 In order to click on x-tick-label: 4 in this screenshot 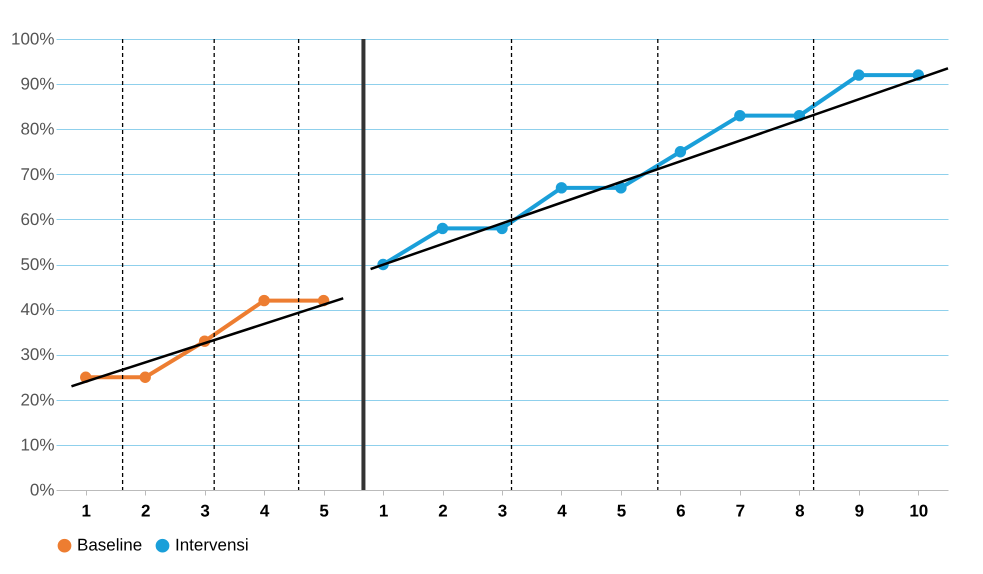, I will do `click(265, 511)`.